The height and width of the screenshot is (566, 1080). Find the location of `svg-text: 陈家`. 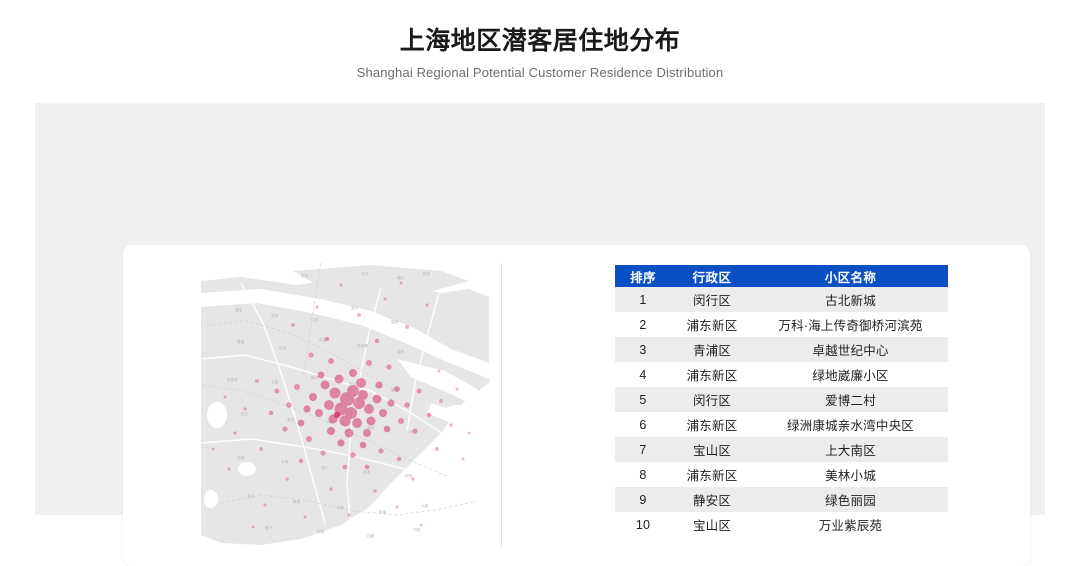

svg-text: 陈家 is located at coordinates (427, 273).